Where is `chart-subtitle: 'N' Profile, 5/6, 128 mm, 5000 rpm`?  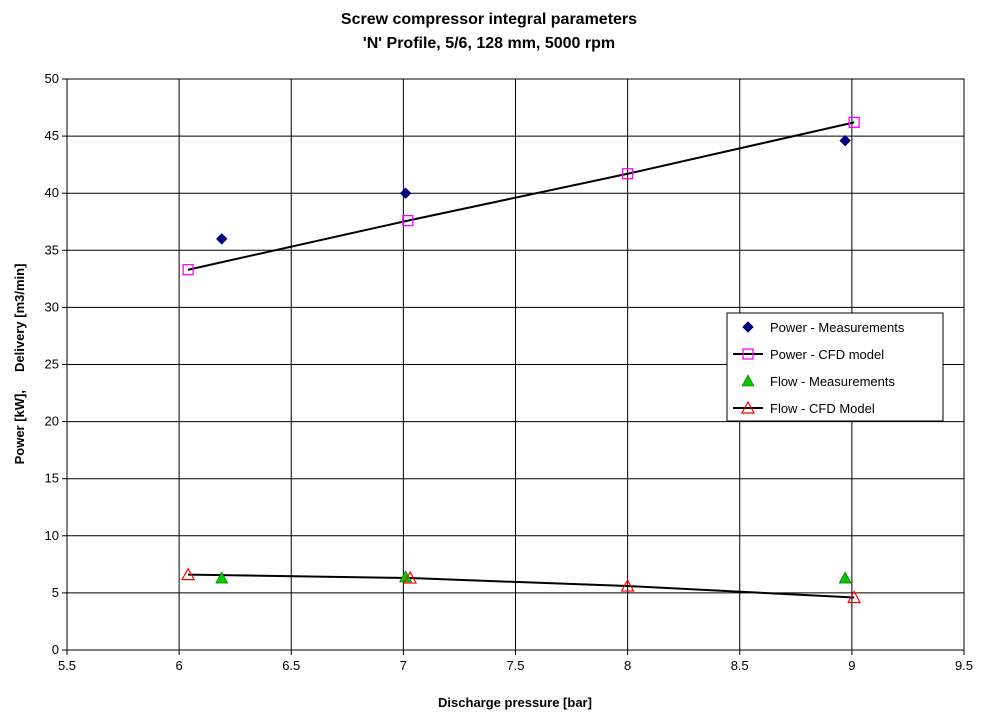
chart-subtitle: 'N' Profile, 5/6, 128 mm, 5000 rpm is located at coordinates (489, 43).